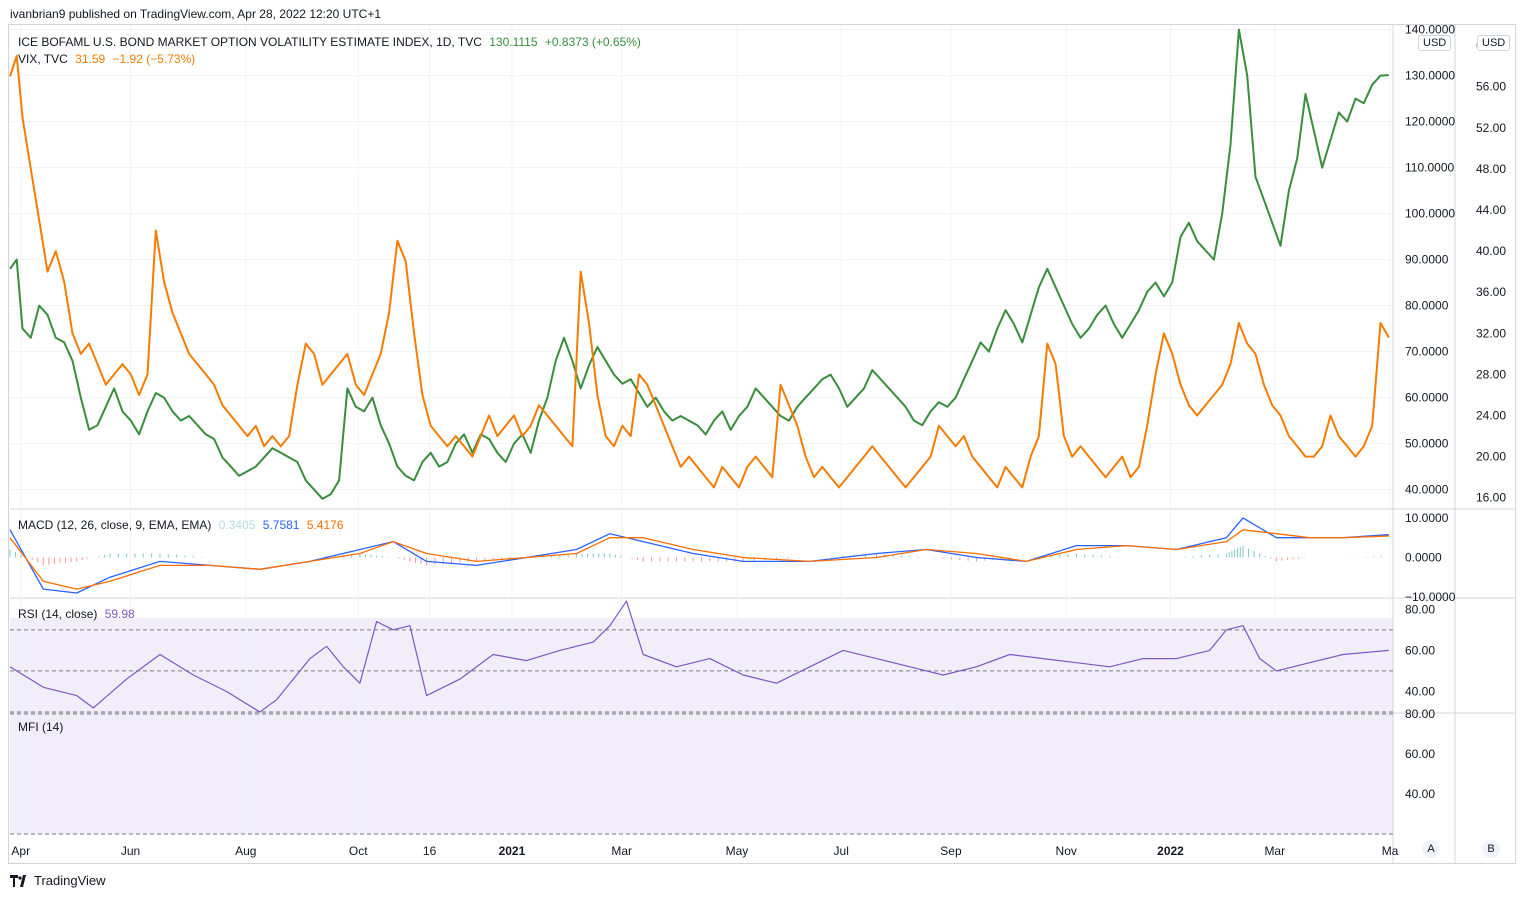  What do you see at coordinates (1390, 851) in the screenshot?
I see `x-tick-label: Ma` at bounding box center [1390, 851].